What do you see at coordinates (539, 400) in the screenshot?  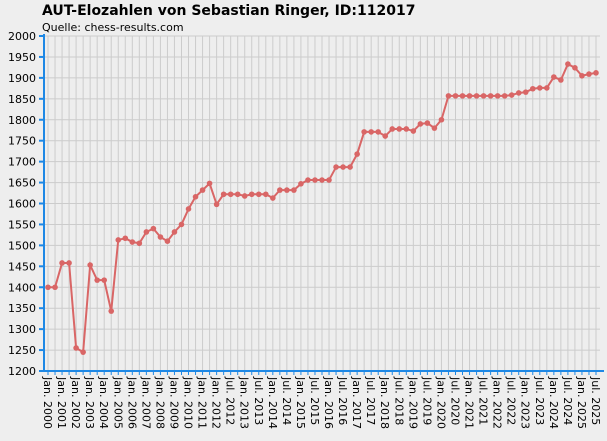 I see `x-tick-label: Jul. 2023` at bounding box center [539, 400].